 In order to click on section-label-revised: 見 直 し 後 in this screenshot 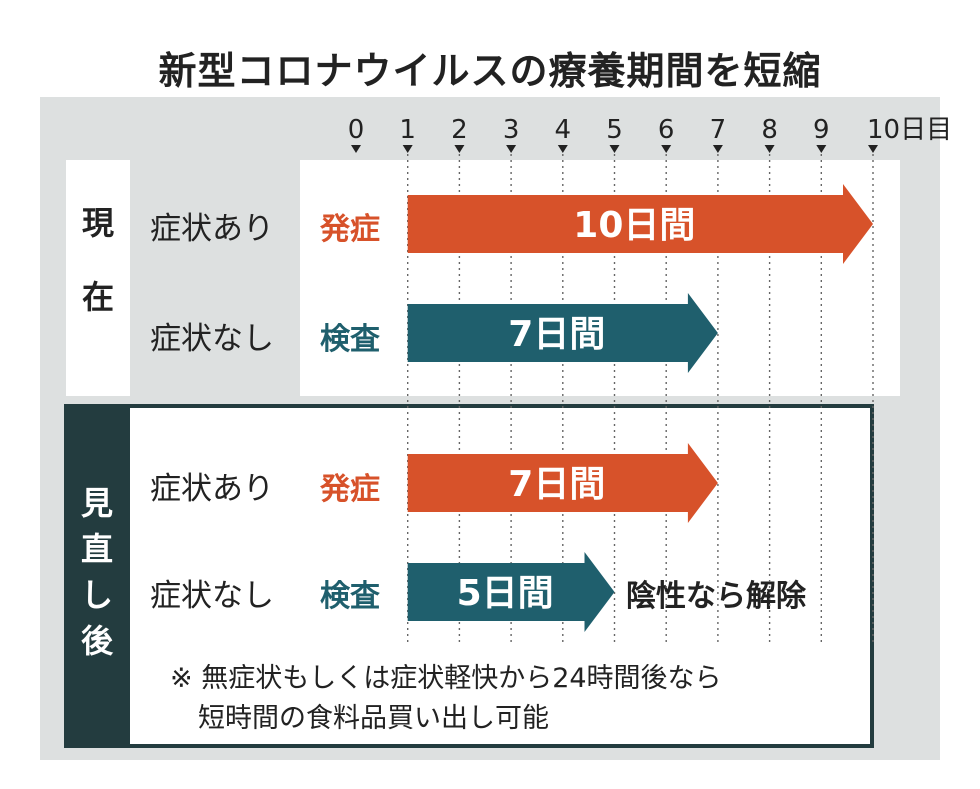, I will do `click(97, 572)`.